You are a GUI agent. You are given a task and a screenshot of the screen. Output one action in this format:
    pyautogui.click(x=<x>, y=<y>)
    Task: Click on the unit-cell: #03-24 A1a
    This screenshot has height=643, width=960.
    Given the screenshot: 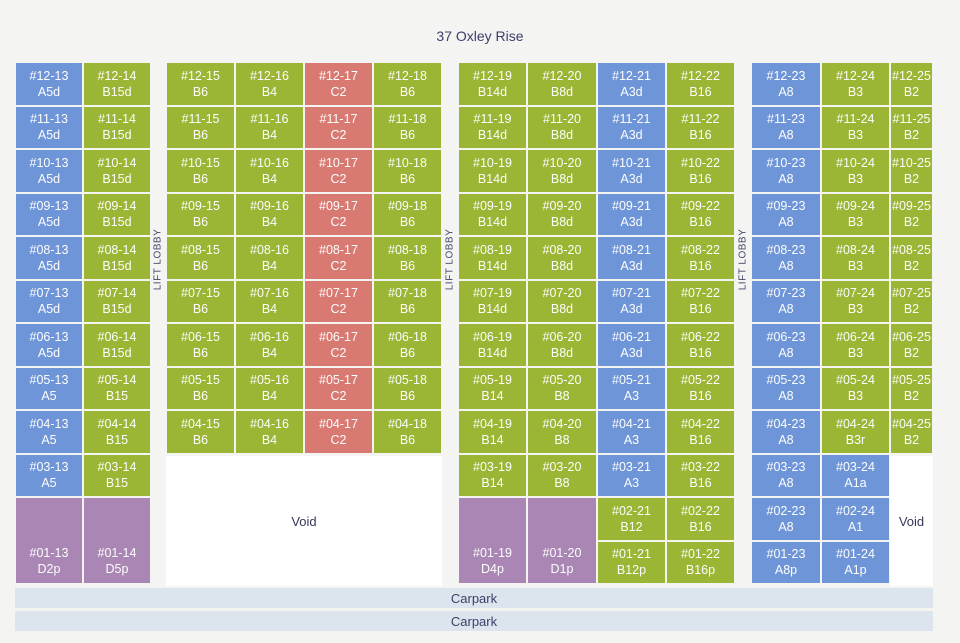 What is the action you would take?
    pyautogui.click(x=855, y=475)
    